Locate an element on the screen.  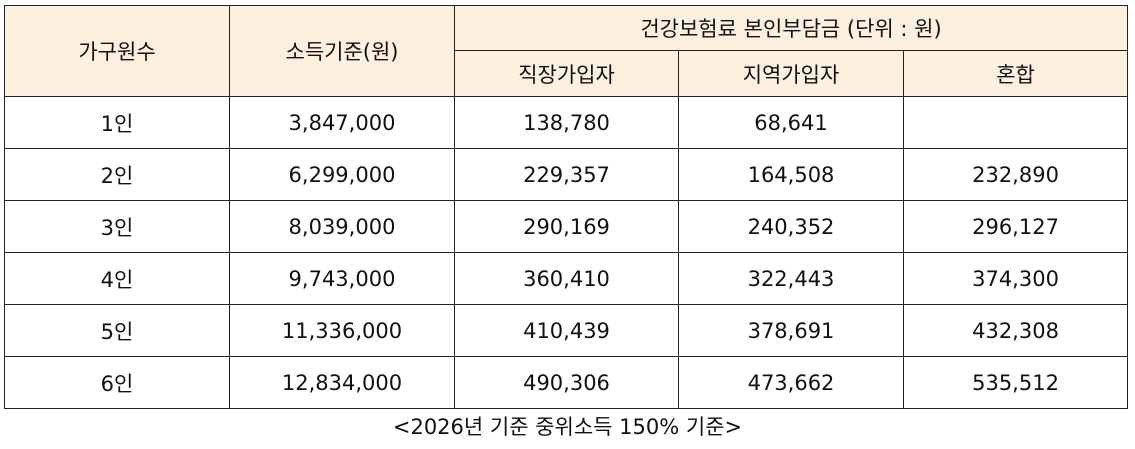
caption: <2026년 기준 중위소득 150% 기준> is located at coordinates (567, 427).